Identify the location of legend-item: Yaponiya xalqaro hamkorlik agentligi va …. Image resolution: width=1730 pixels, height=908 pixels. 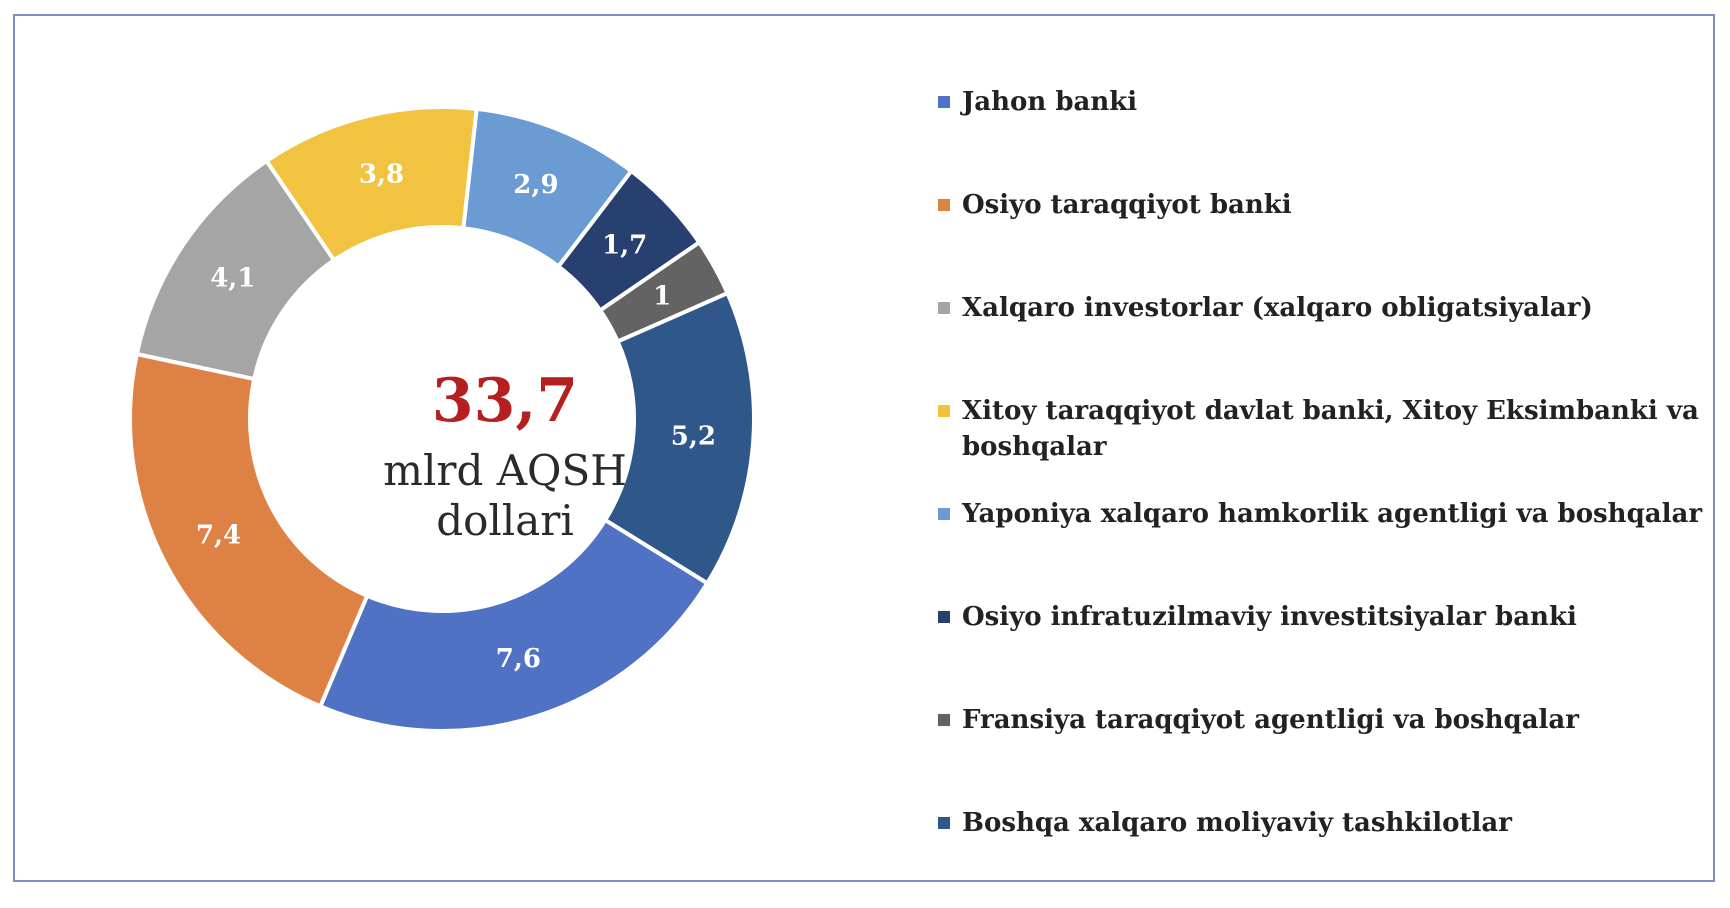
(1325, 547).